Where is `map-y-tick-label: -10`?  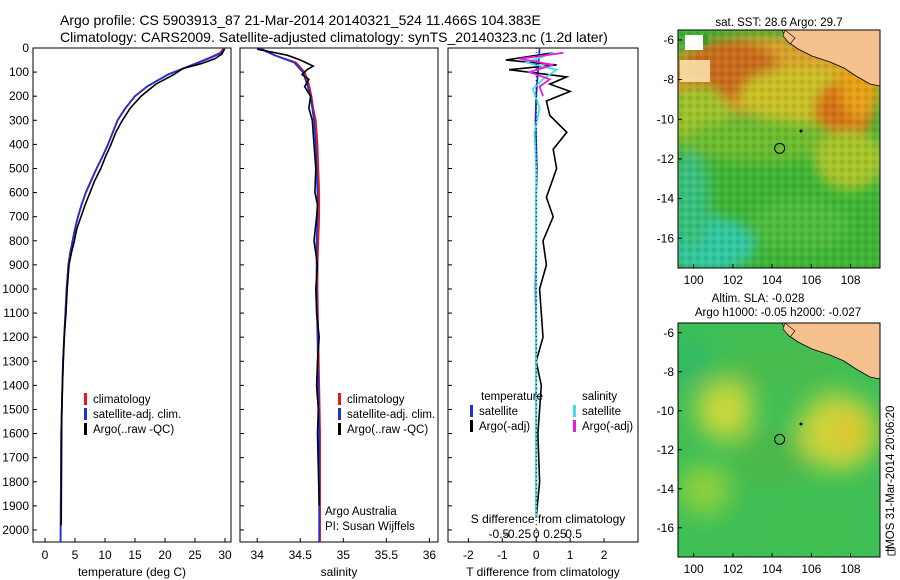
map-y-tick-label: -10 is located at coordinates (666, 119).